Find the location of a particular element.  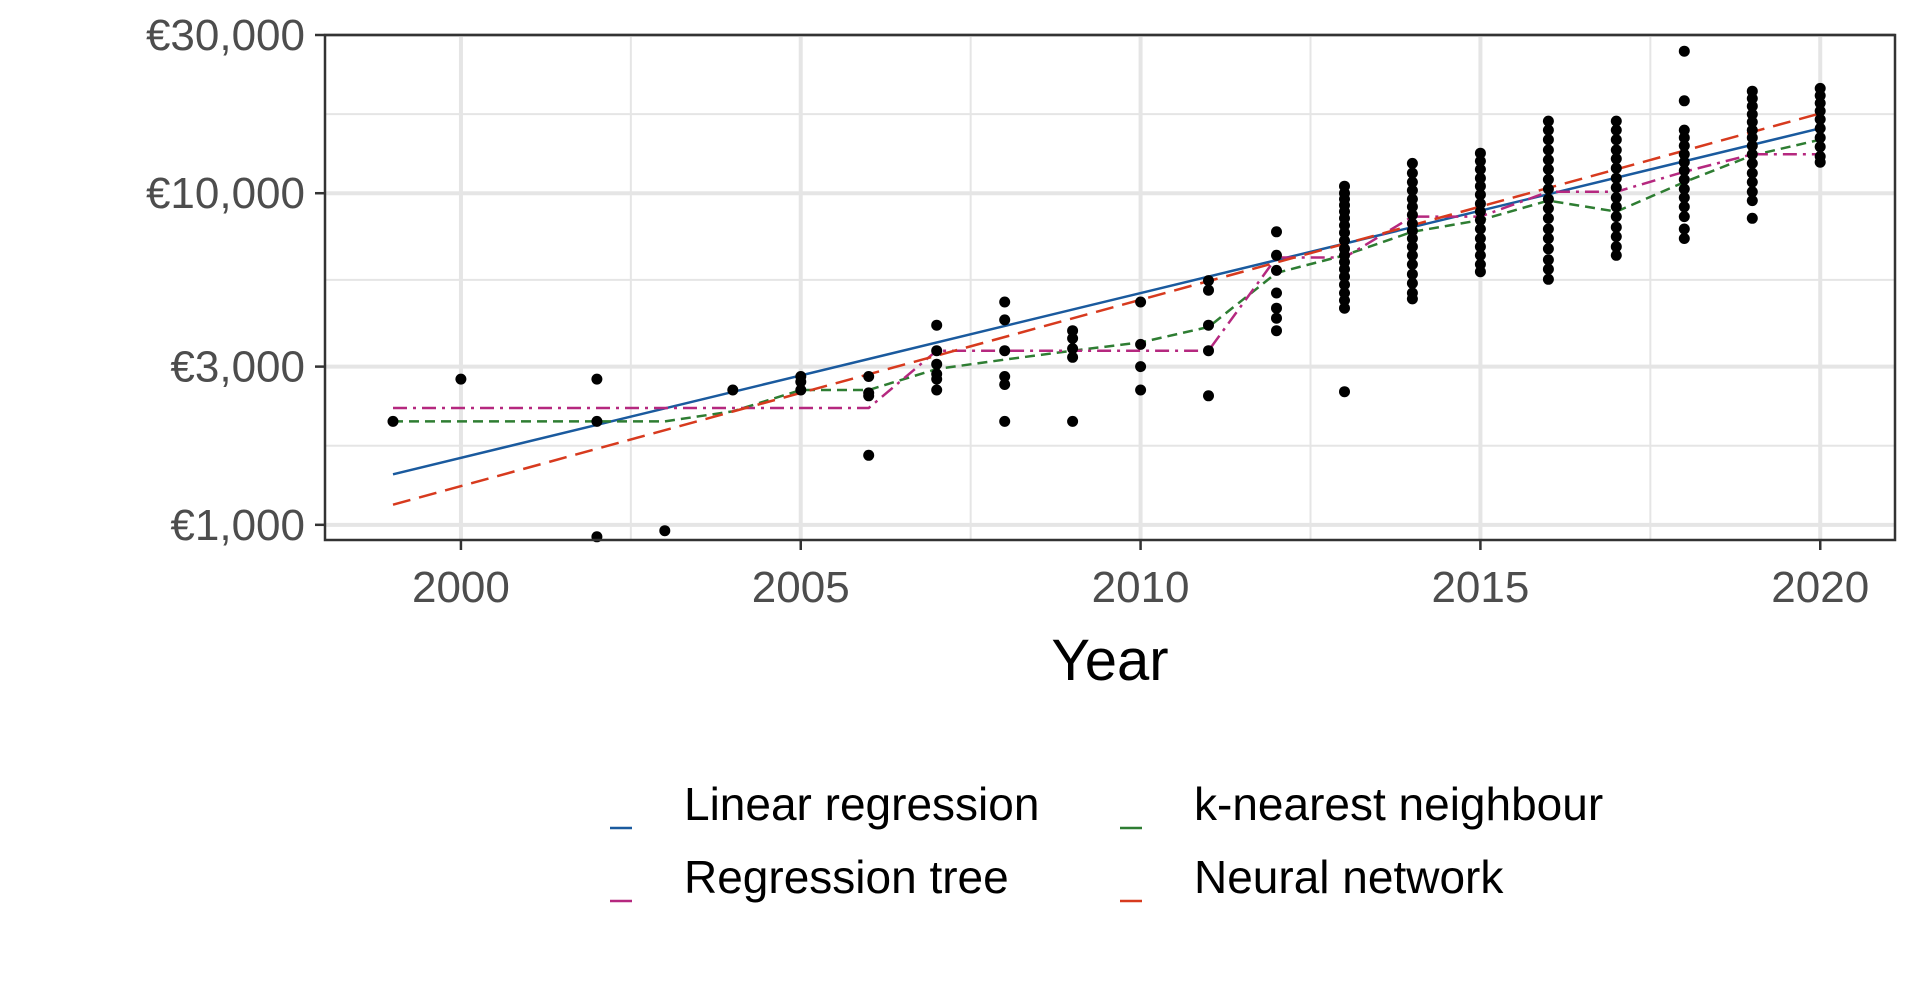

legend-label: Linear regression is located at coordinates (861, 804).